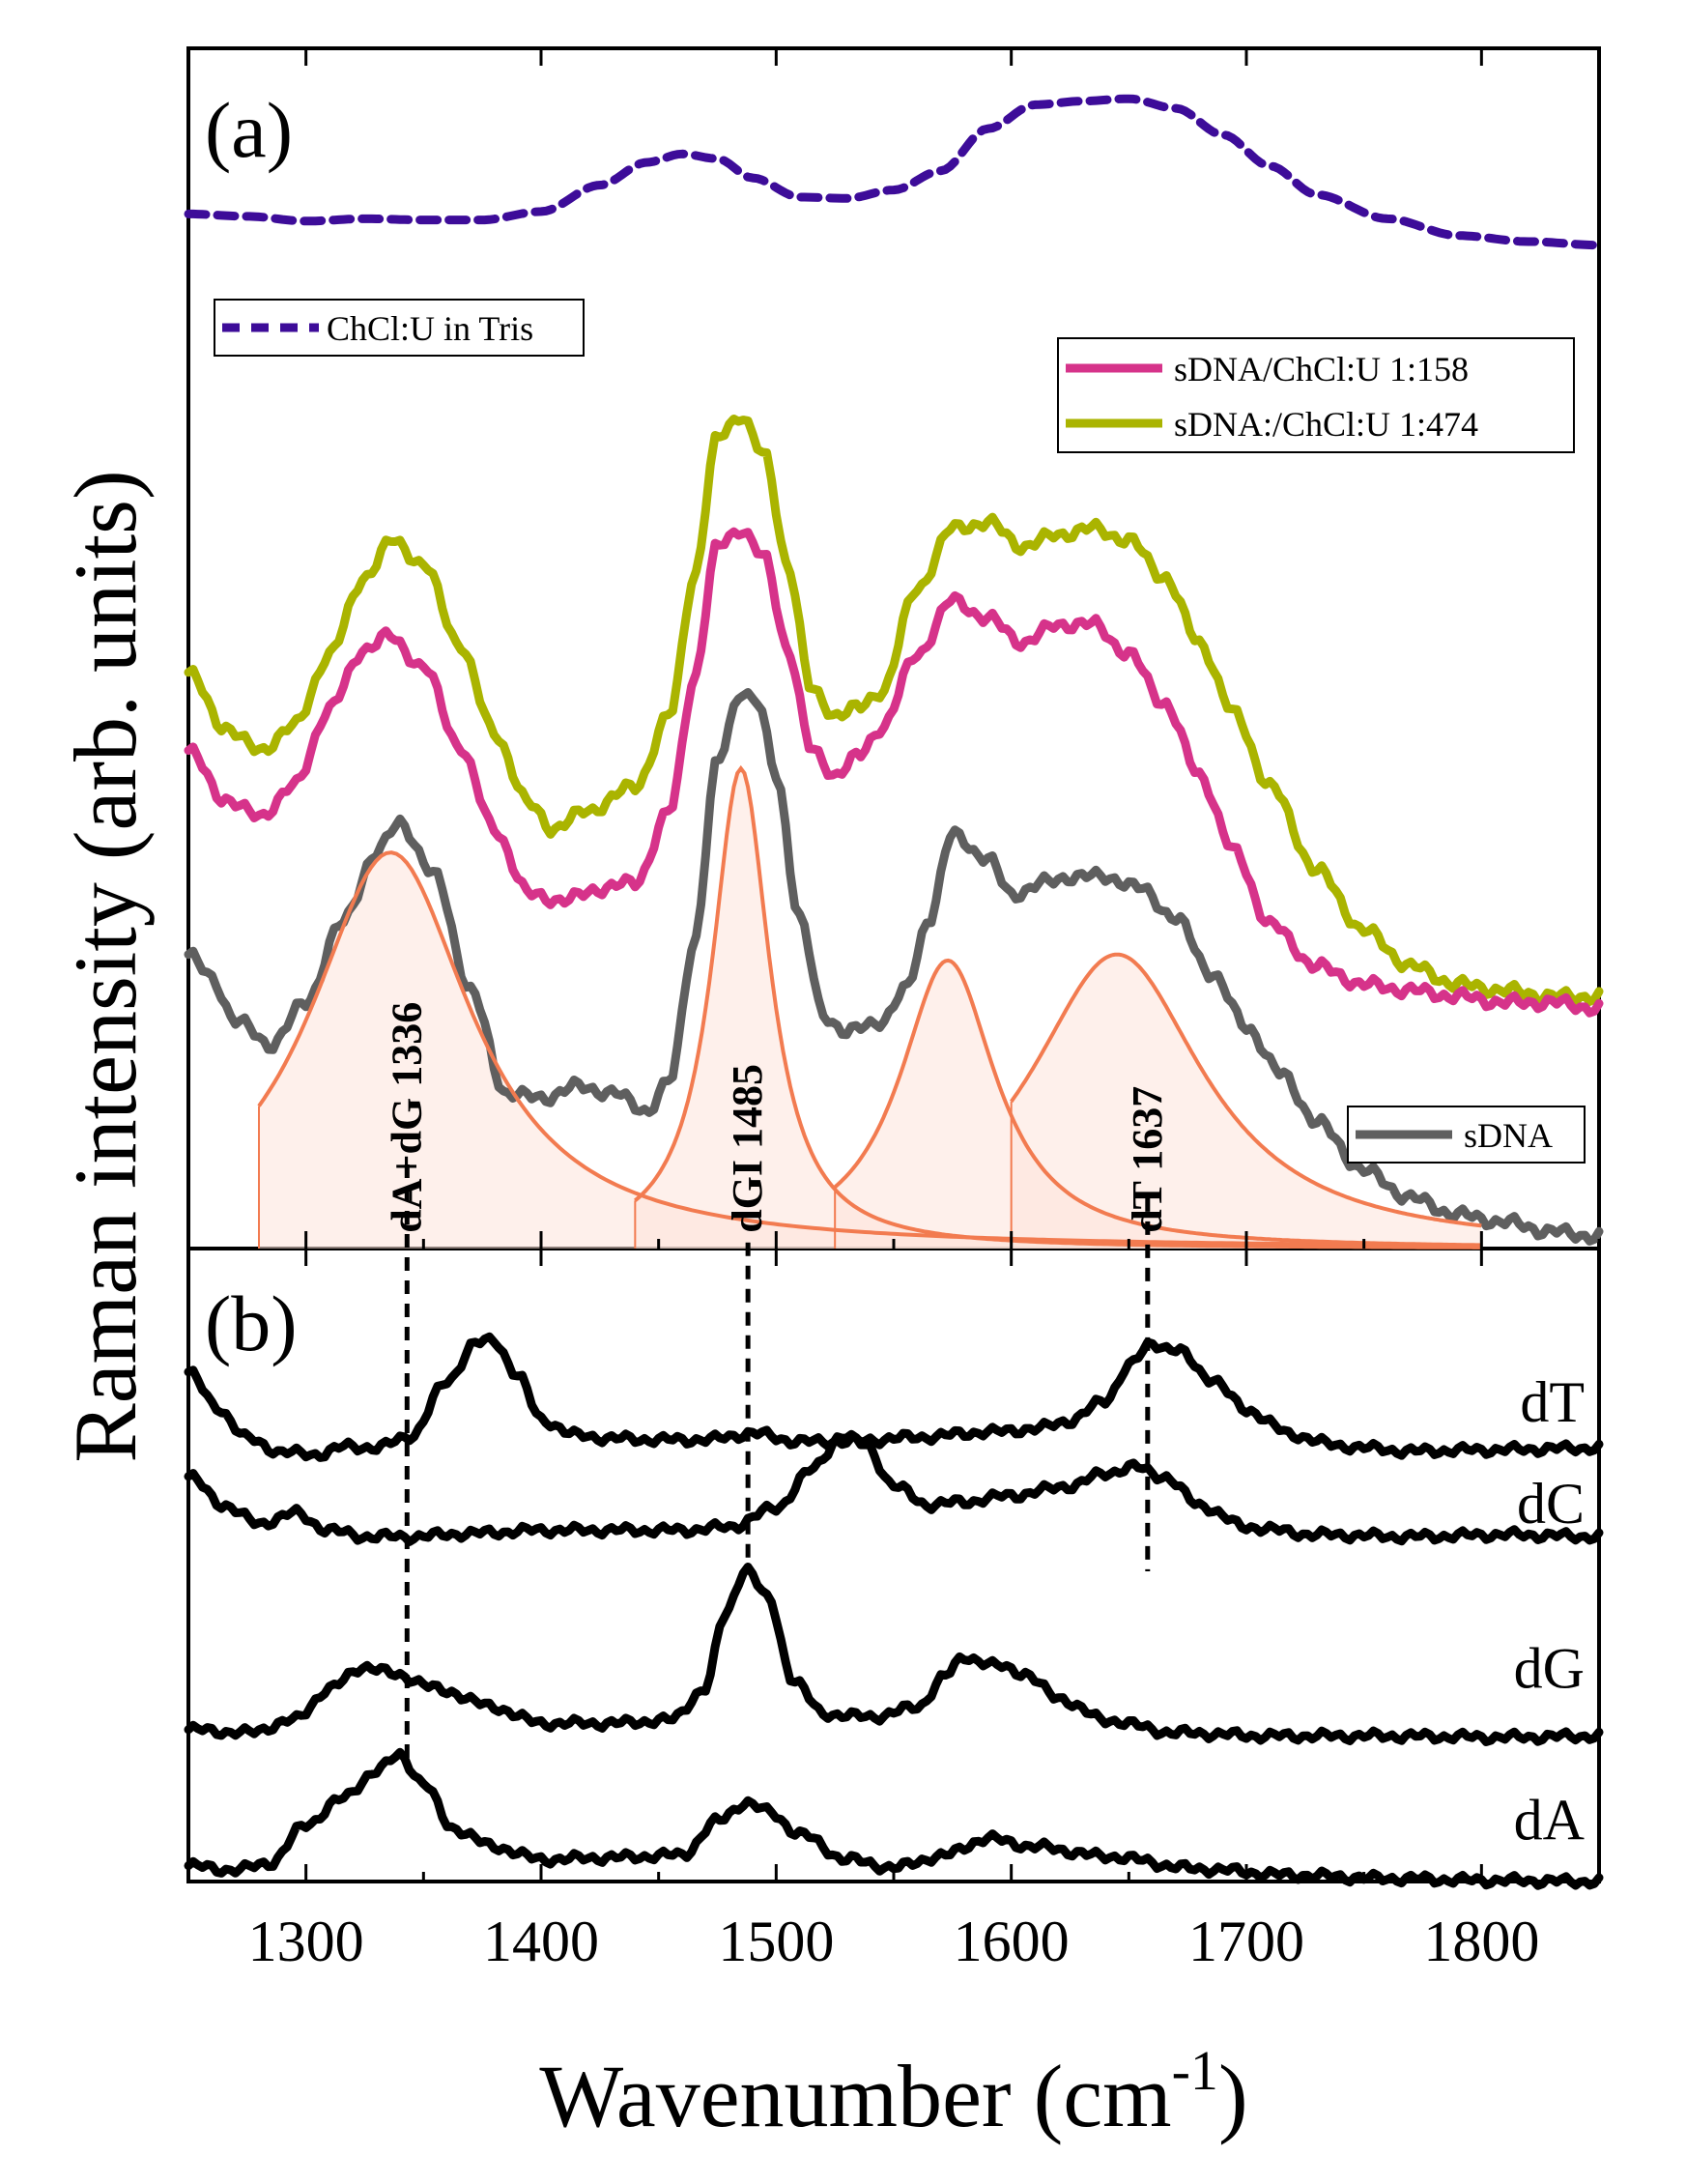 The image size is (1686, 2184). Describe the element at coordinates (855, 2096) in the screenshot. I see `x-axis-title-main: Wavenumber (cm` at that location.